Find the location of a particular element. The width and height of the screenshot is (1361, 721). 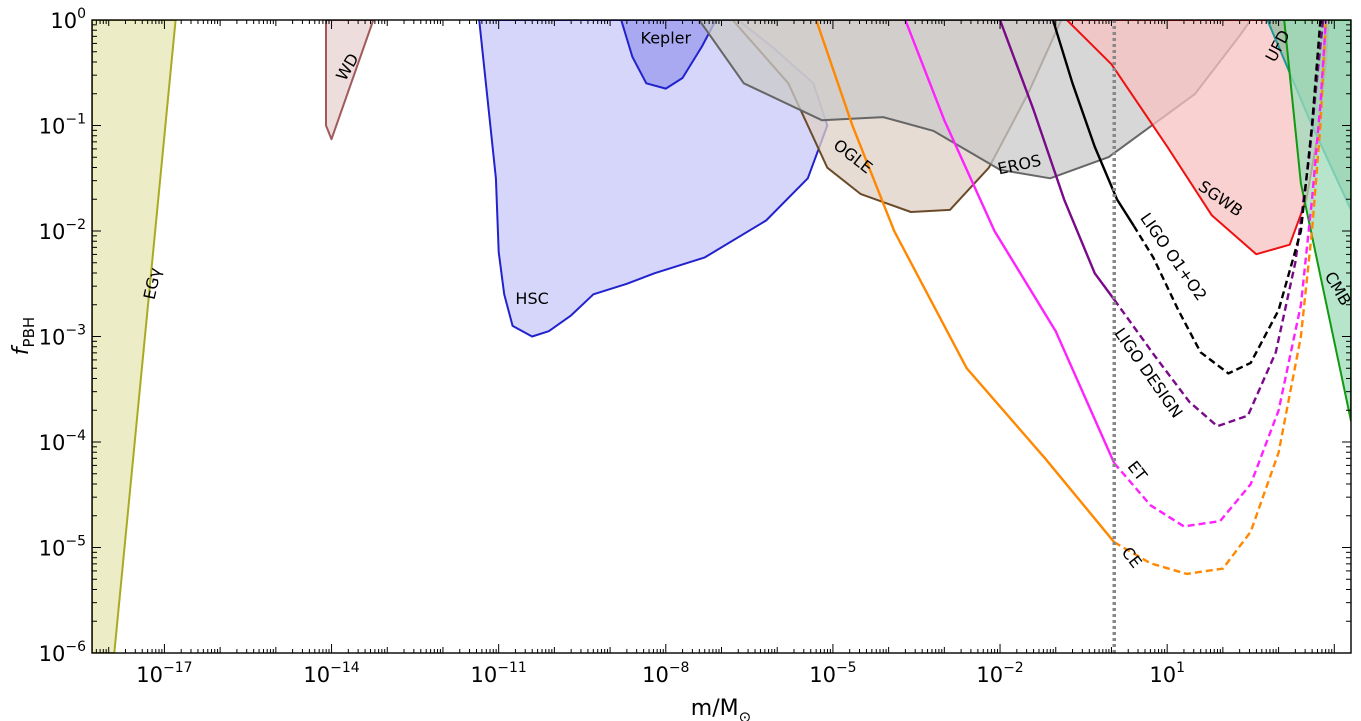

curve-label: LIGO DESIGN is located at coordinates (1148, 372).